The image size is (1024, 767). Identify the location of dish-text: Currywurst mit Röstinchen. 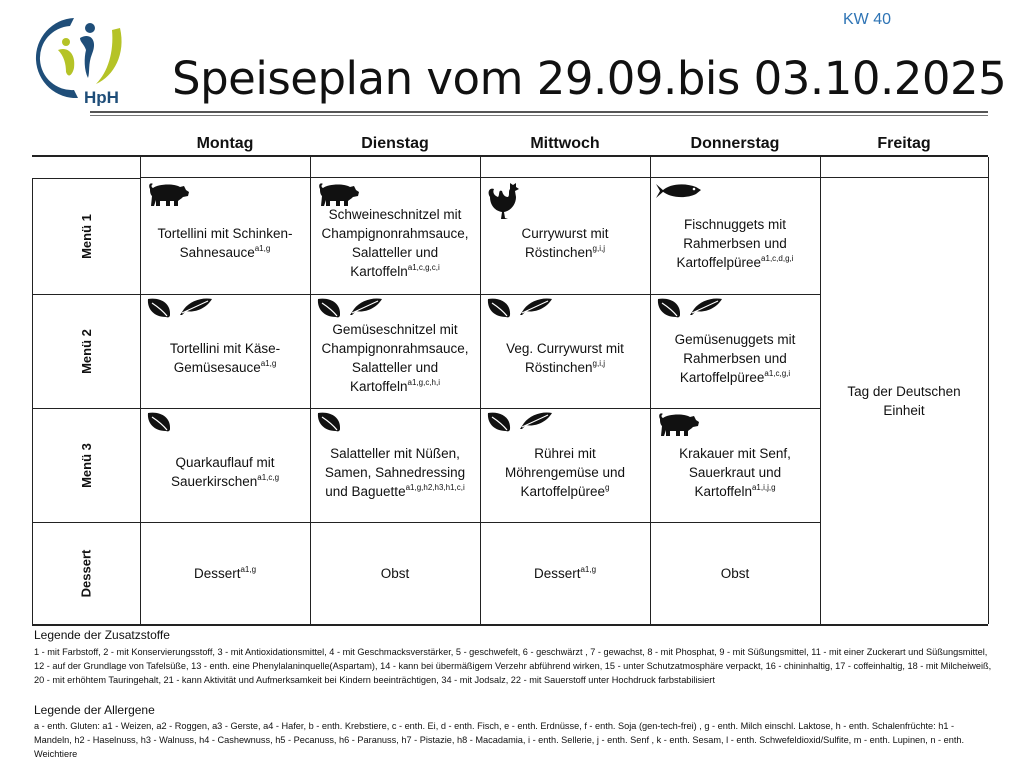
(565, 243).